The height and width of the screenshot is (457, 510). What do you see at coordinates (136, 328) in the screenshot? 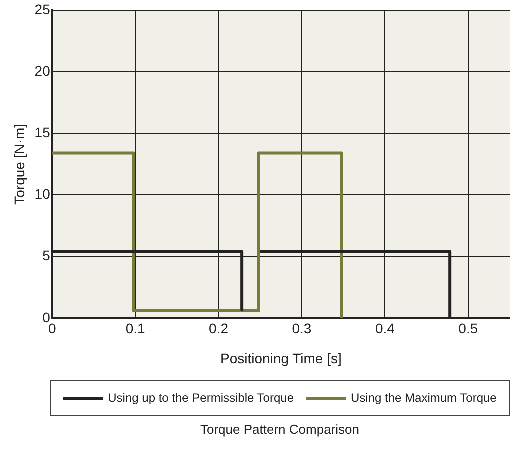
I see `x-tick-label: 0.1` at bounding box center [136, 328].